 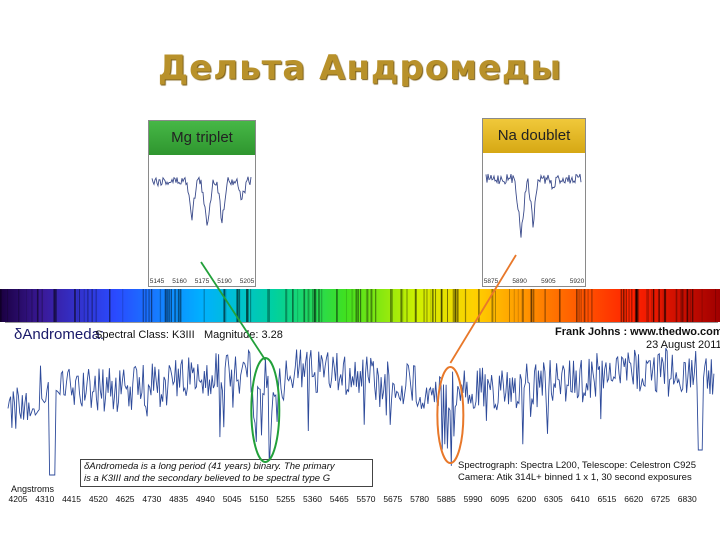 I want to click on inset-tick-label: 5175, so click(x=202, y=281).